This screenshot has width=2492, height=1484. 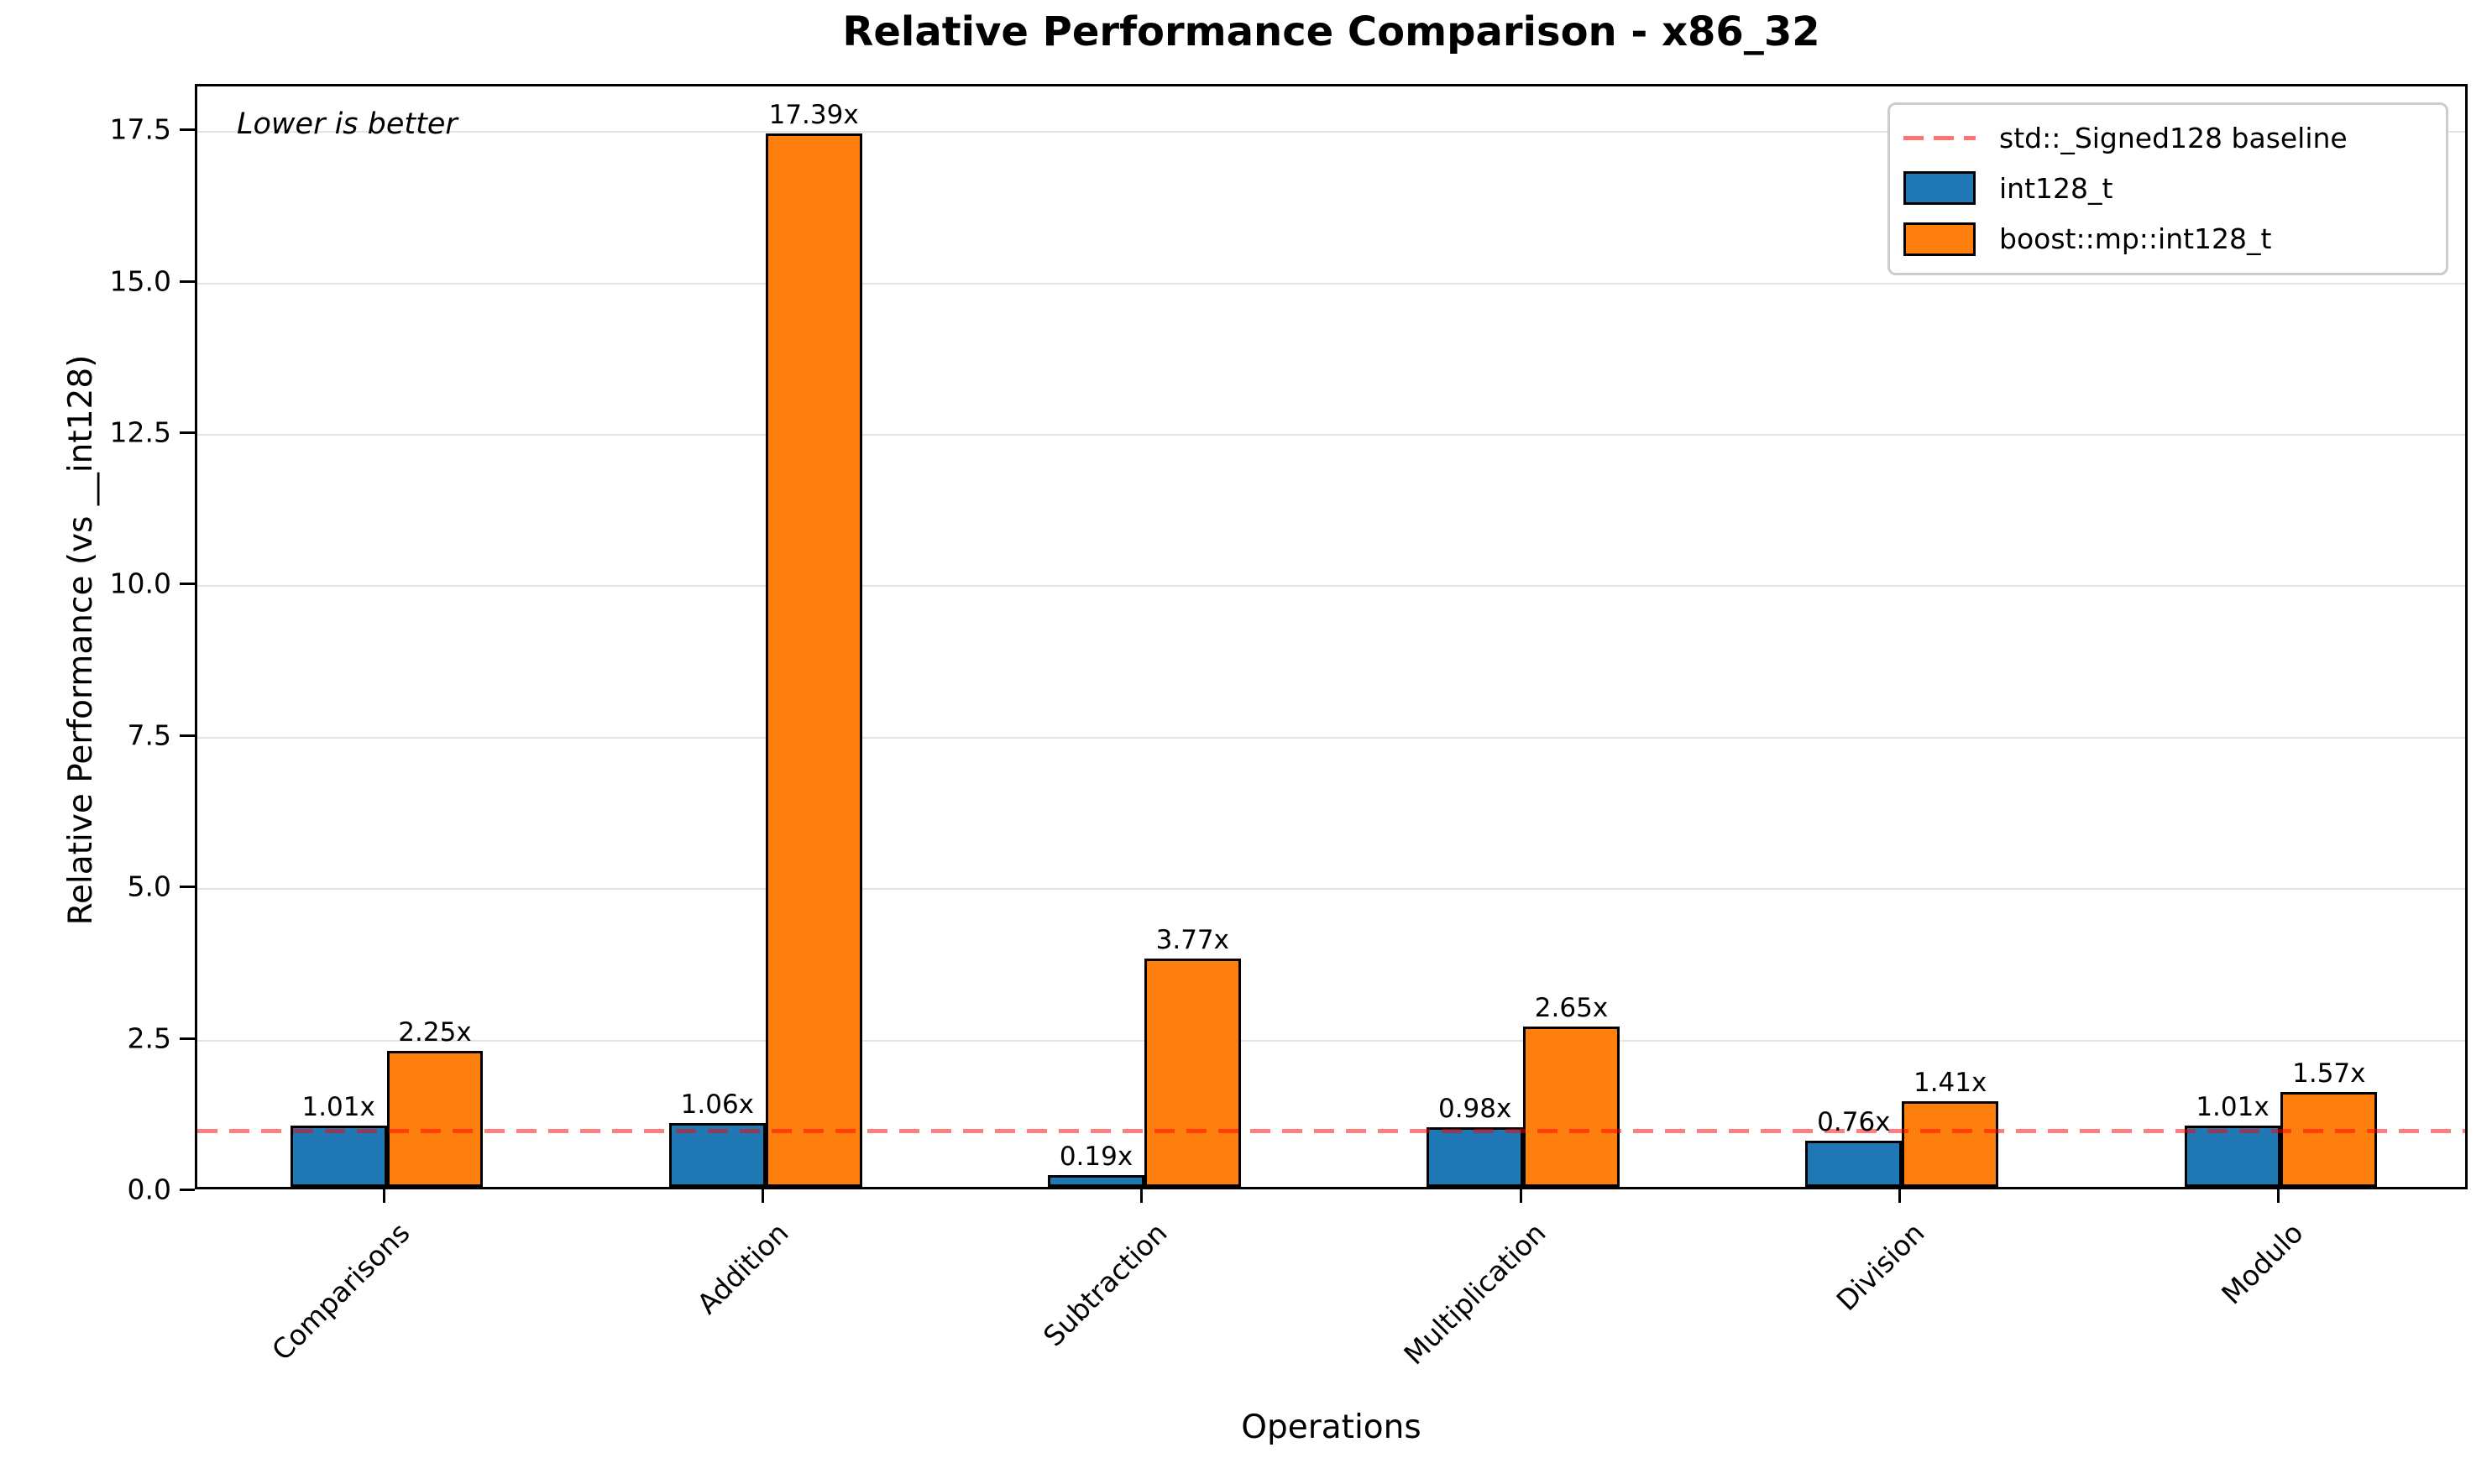 What do you see at coordinates (338, 1156) in the screenshot?
I see `bar-int128-t-comparisons` at bounding box center [338, 1156].